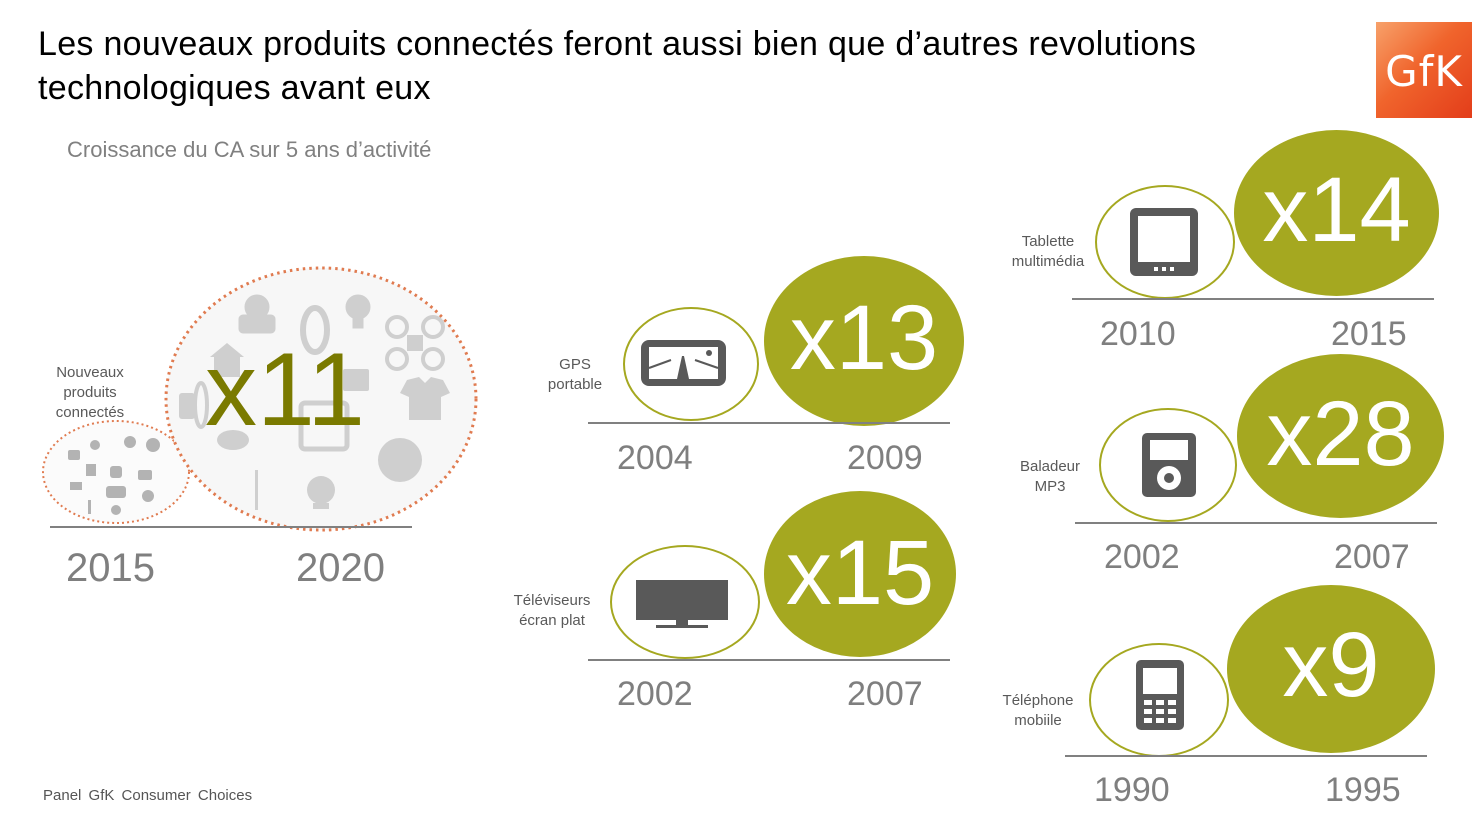  Describe the element at coordinates (655, 694) in the screenshot. I see `tv-start-year: 2002` at that location.